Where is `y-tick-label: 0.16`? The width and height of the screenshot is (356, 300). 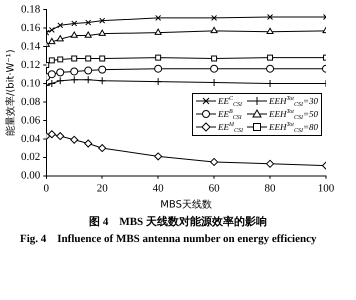 y-tick-label: 0.16 is located at coordinates (31, 28).